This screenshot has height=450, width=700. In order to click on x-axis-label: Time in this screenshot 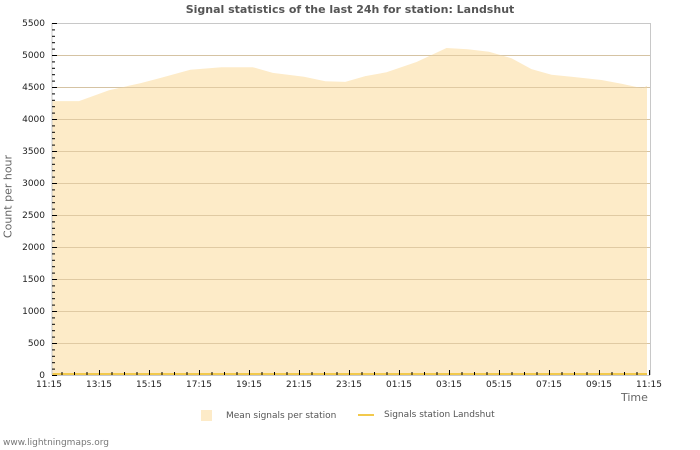, I will do `click(634, 397)`.